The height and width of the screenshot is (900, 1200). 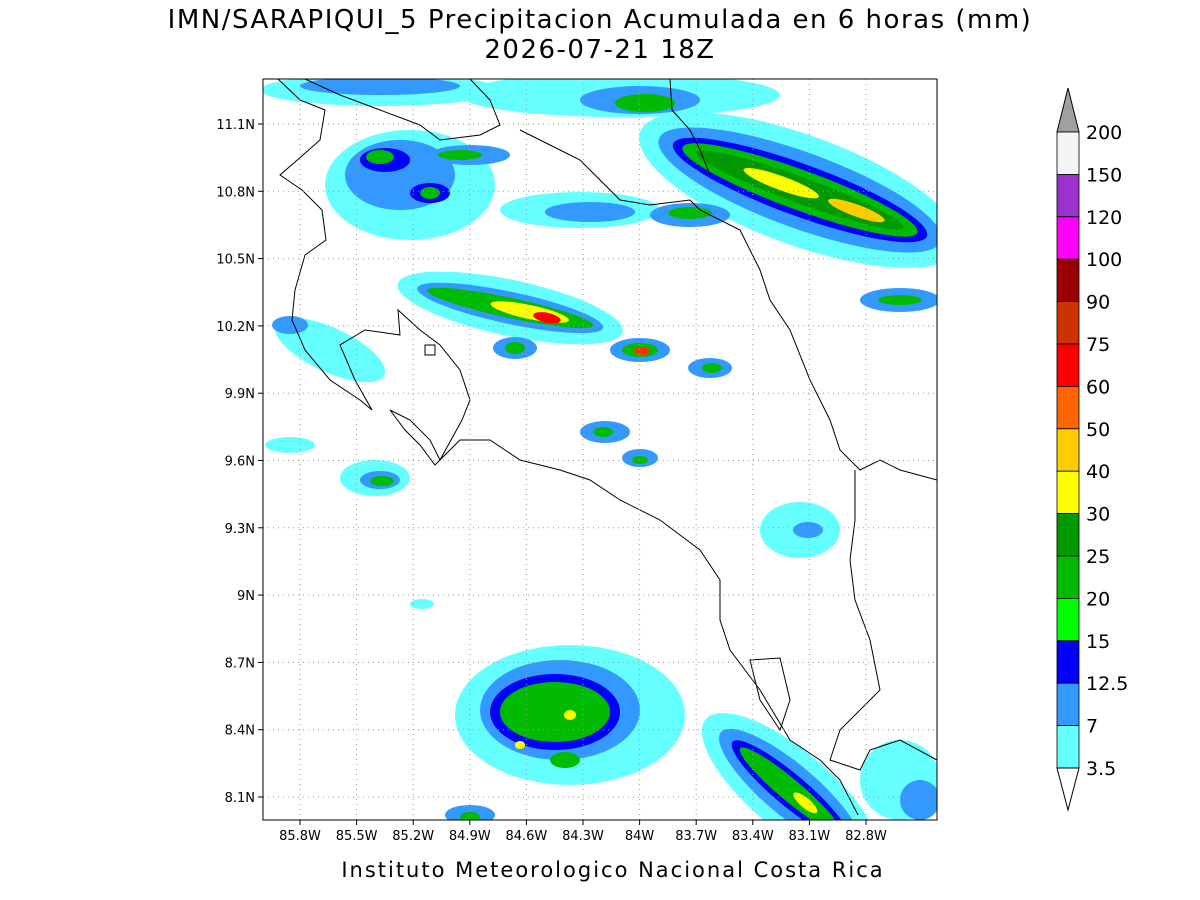 I want to click on lat-label: 8.7N, so click(x=240, y=663).